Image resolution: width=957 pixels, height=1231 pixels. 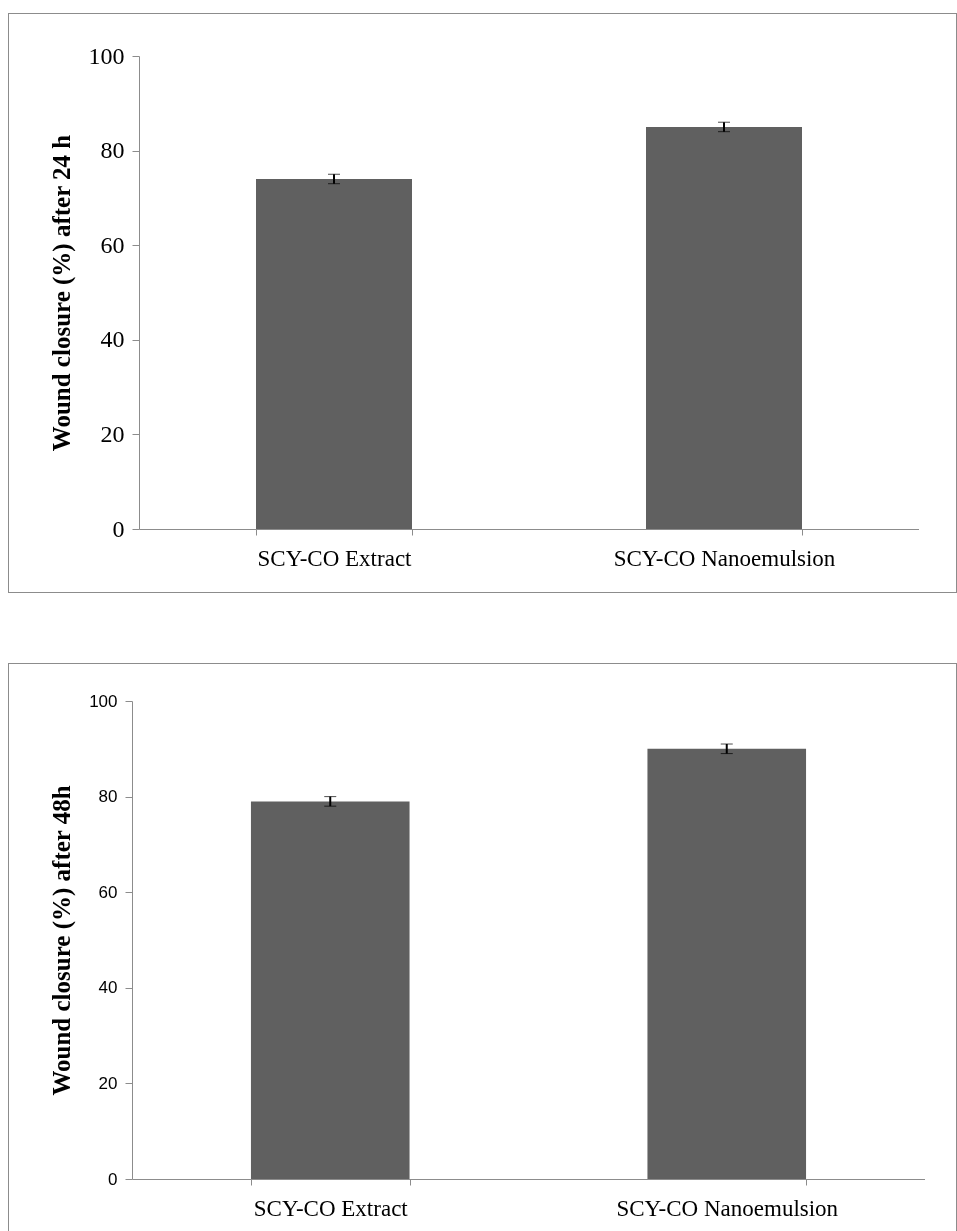 What do you see at coordinates (61, 293) in the screenshot?
I see `y-axis-title: Wound closure (%) after 24 h` at bounding box center [61, 293].